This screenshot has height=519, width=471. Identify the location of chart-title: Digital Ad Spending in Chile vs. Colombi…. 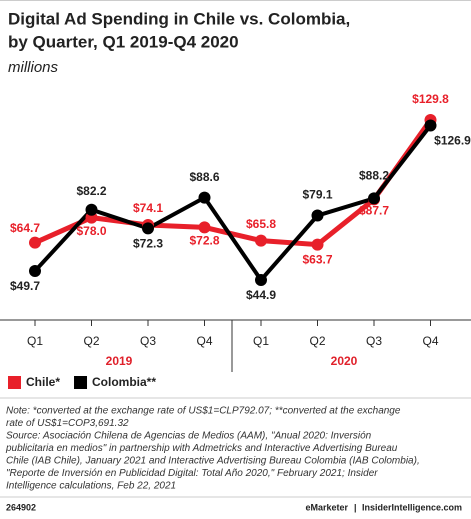
(179, 18).